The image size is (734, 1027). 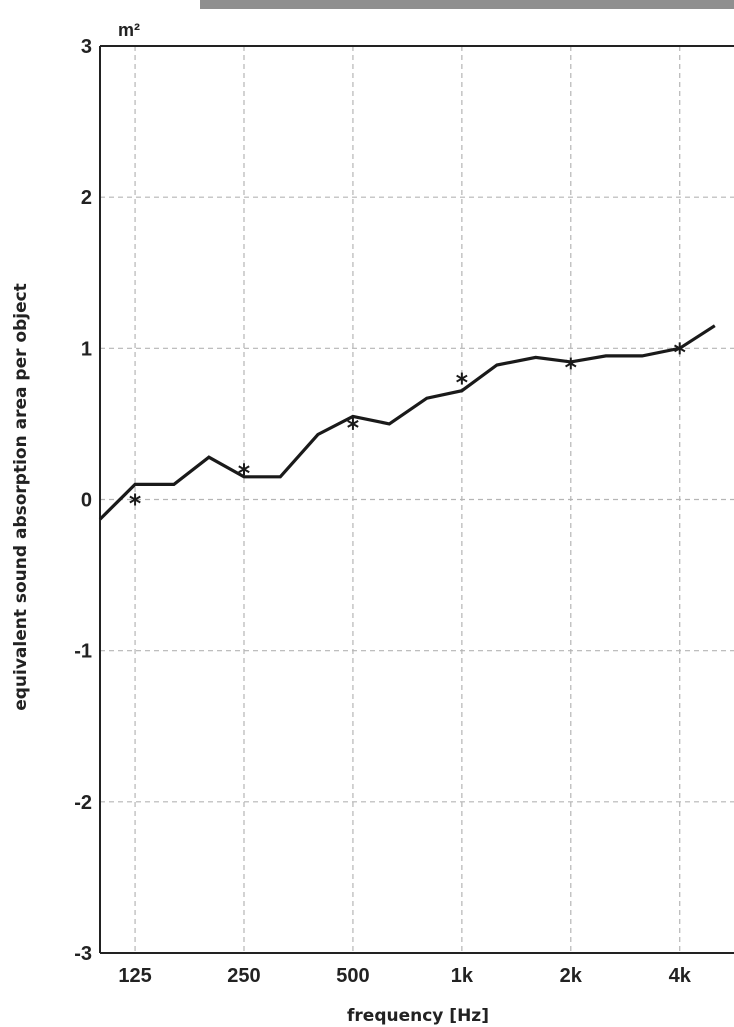 What do you see at coordinates (467, 4) in the screenshot?
I see `top-banner-image` at bounding box center [467, 4].